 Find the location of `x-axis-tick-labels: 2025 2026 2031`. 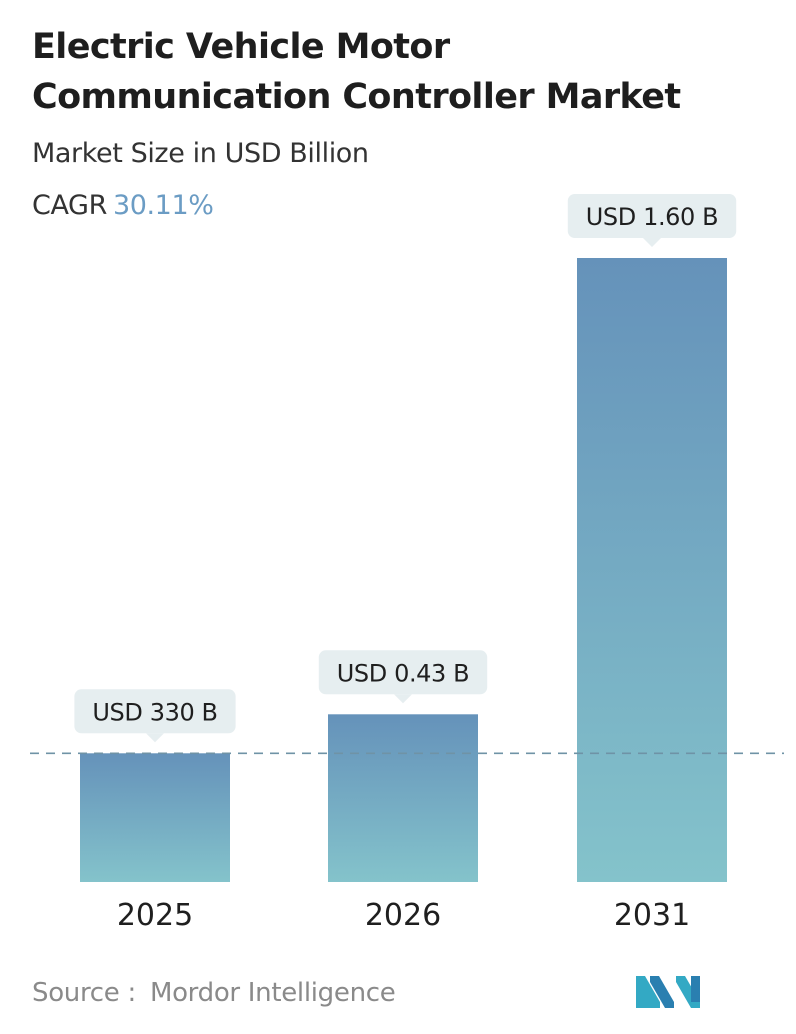

x-axis-tick-labels: 2025 2026 2031 is located at coordinates (403, 915).